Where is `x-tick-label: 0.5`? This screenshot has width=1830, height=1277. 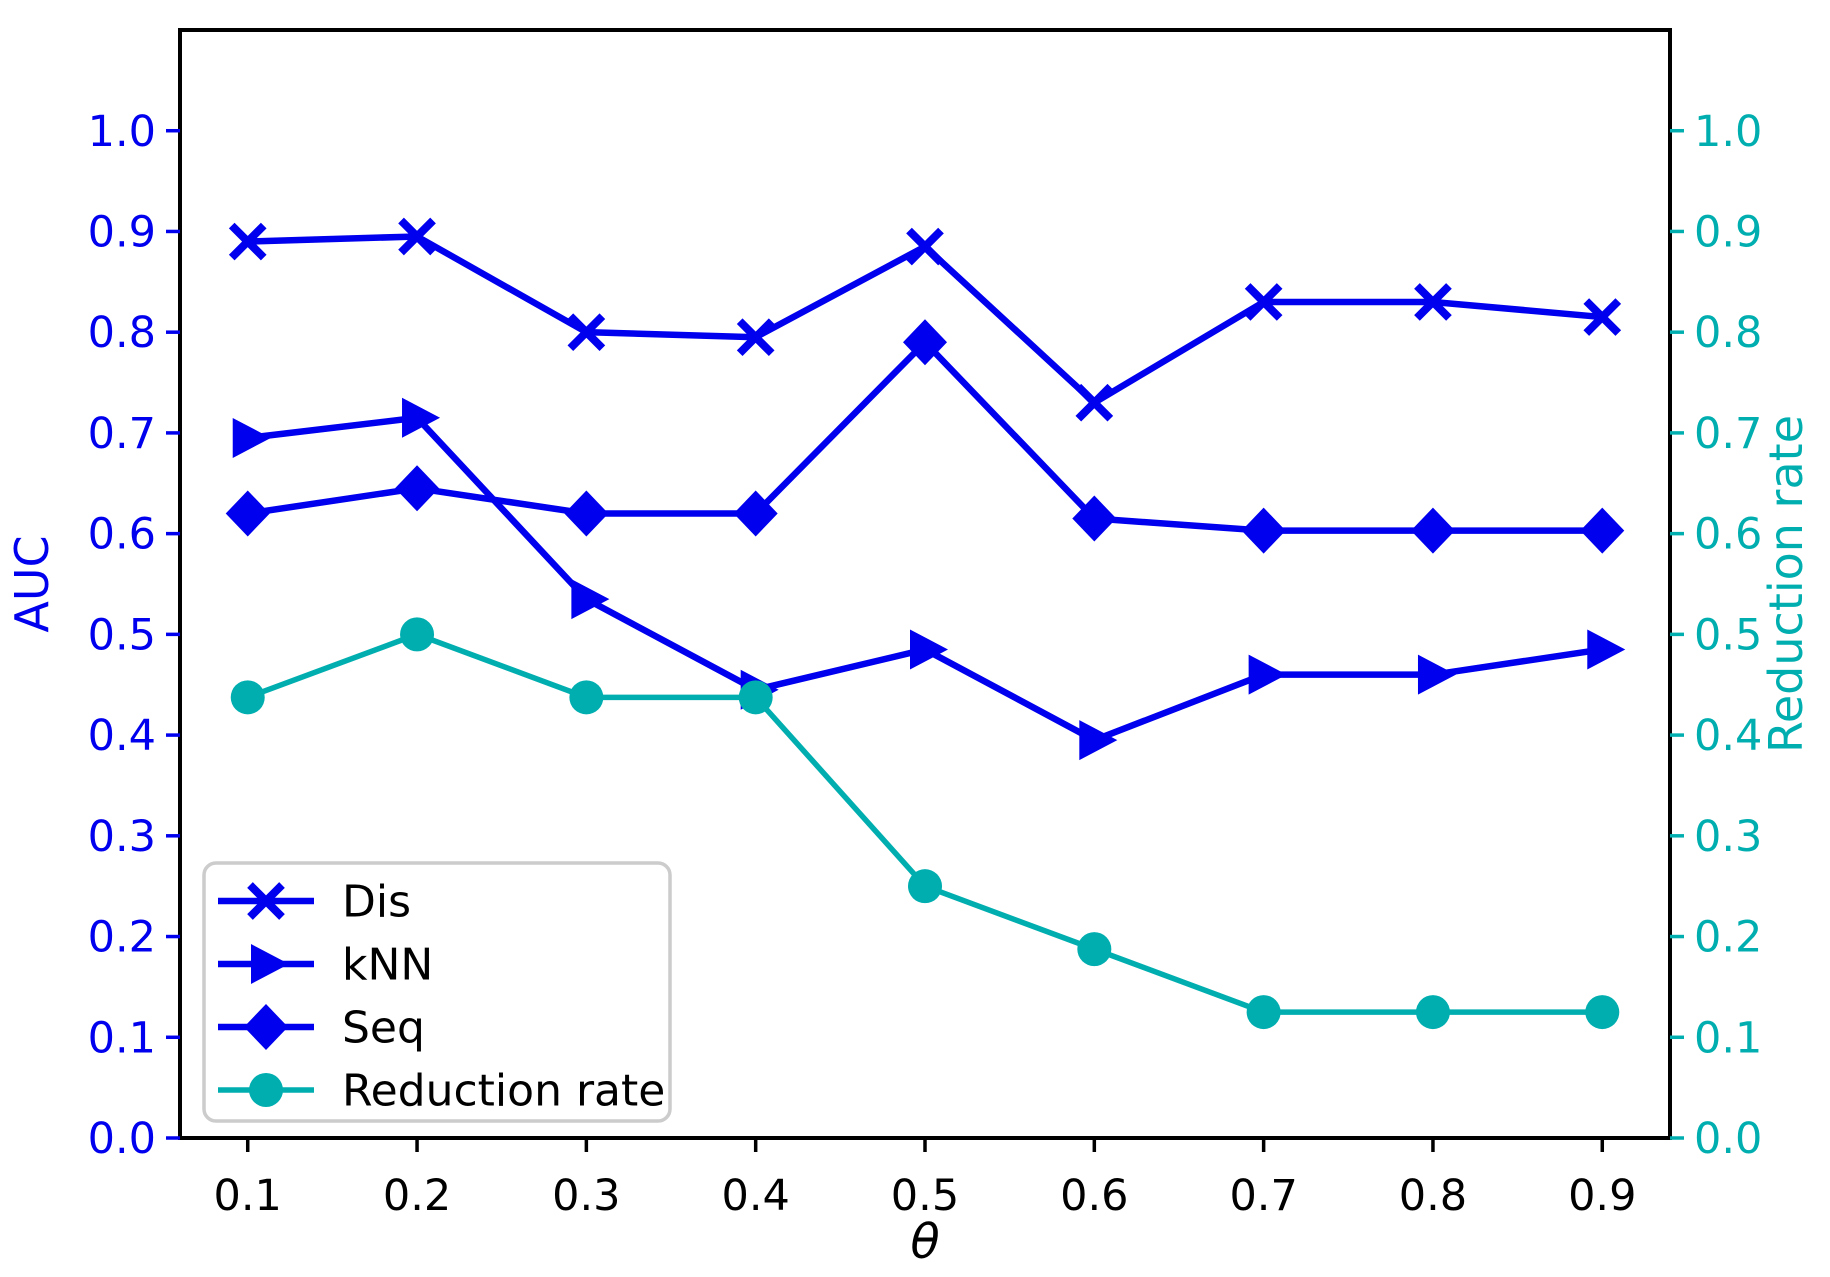 x-tick-label: 0.5 is located at coordinates (925, 1196).